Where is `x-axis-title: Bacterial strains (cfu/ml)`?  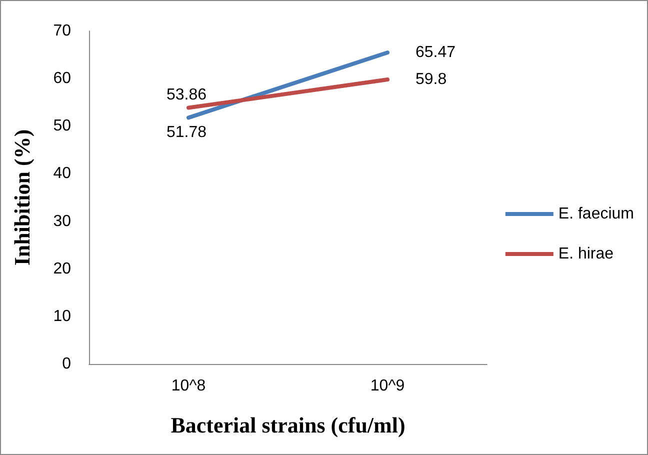 x-axis-title: Bacterial strains (cfu/ml) is located at coordinates (288, 425).